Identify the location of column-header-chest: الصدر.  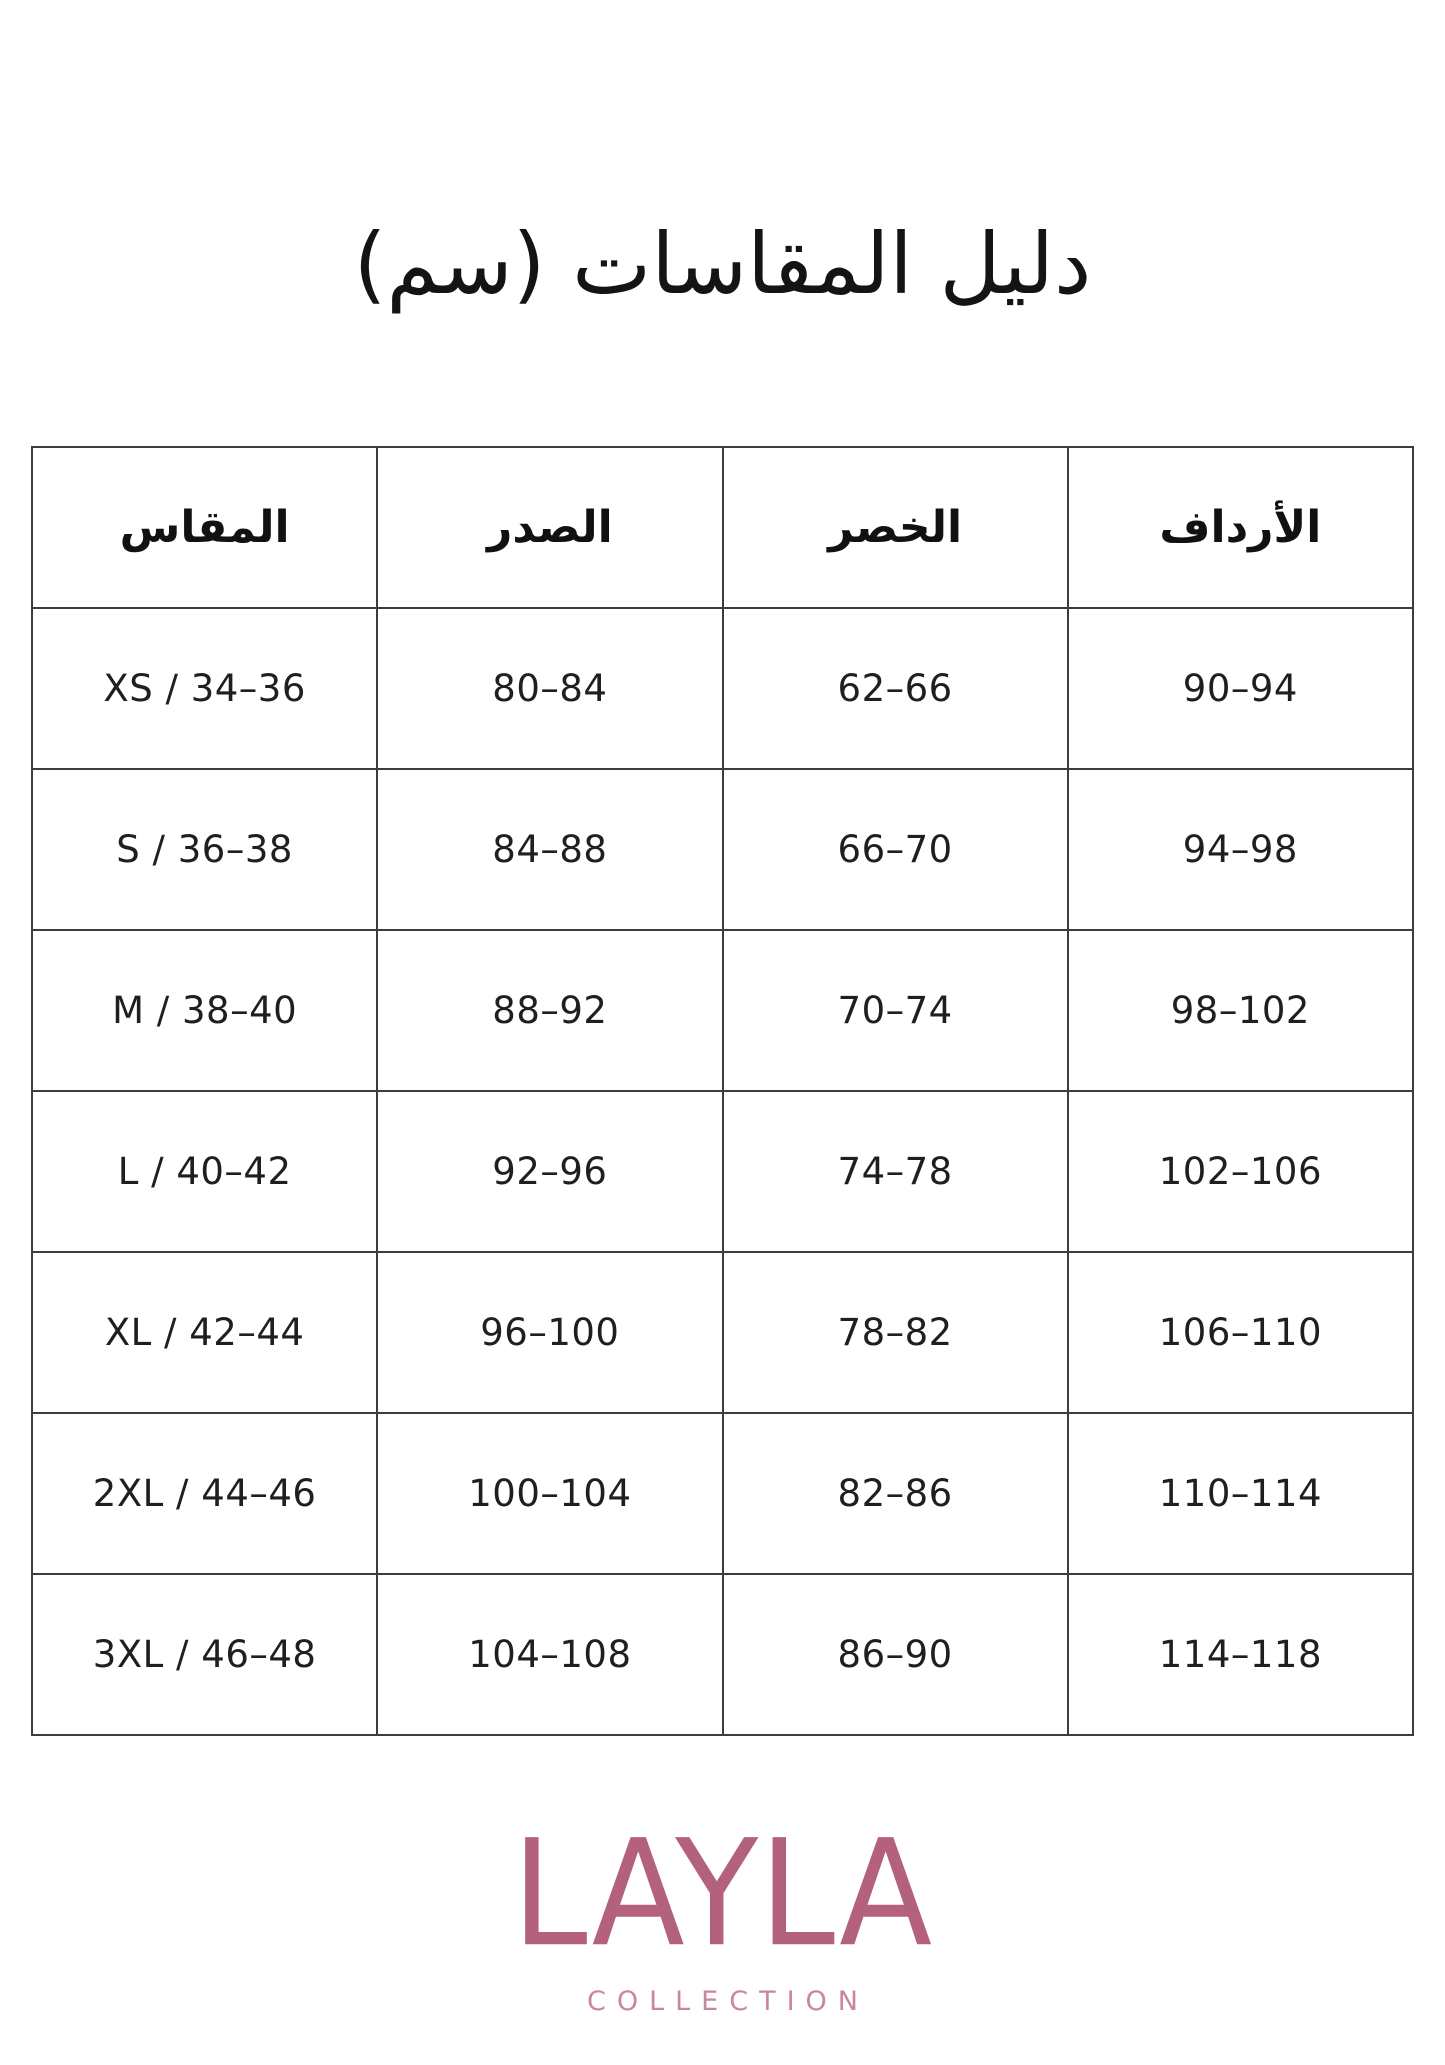
(550, 527).